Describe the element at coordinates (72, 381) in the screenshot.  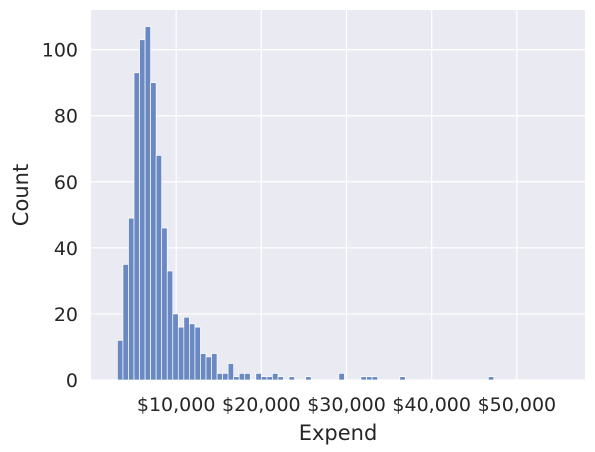
I see `y-tick-label: 0` at that location.